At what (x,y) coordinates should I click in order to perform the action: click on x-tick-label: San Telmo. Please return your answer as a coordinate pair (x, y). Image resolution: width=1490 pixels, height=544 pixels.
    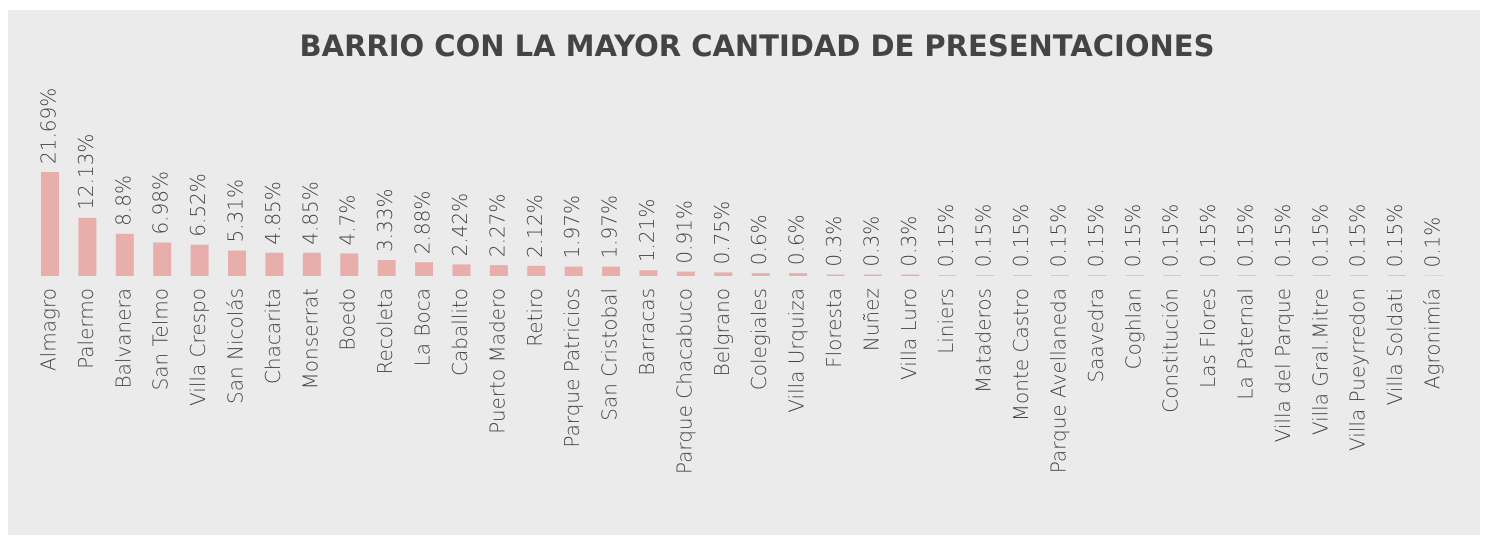
    Looking at the image, I should click on (161, 339).